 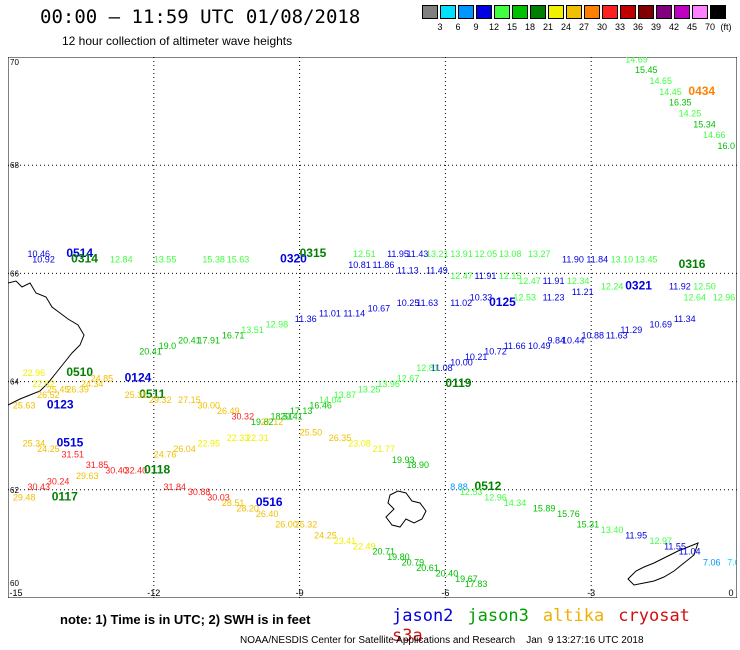 I want to click on wave-height-label: 12.97, so click(x=661, y=541).